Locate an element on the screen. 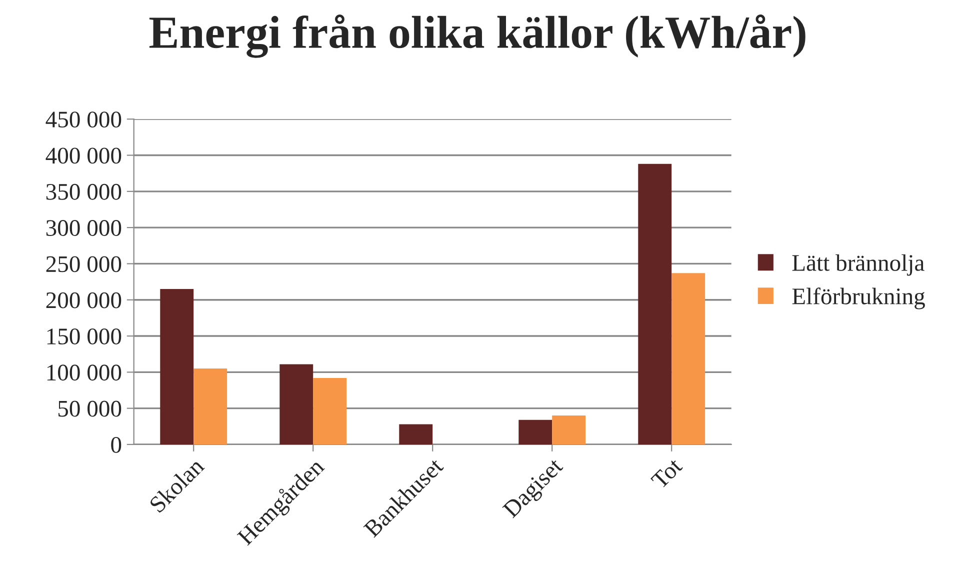 This screenshot has width=956, height=581. chart-title: Energi från olika källor (kWh/år) is located at coordinates (477, 36).